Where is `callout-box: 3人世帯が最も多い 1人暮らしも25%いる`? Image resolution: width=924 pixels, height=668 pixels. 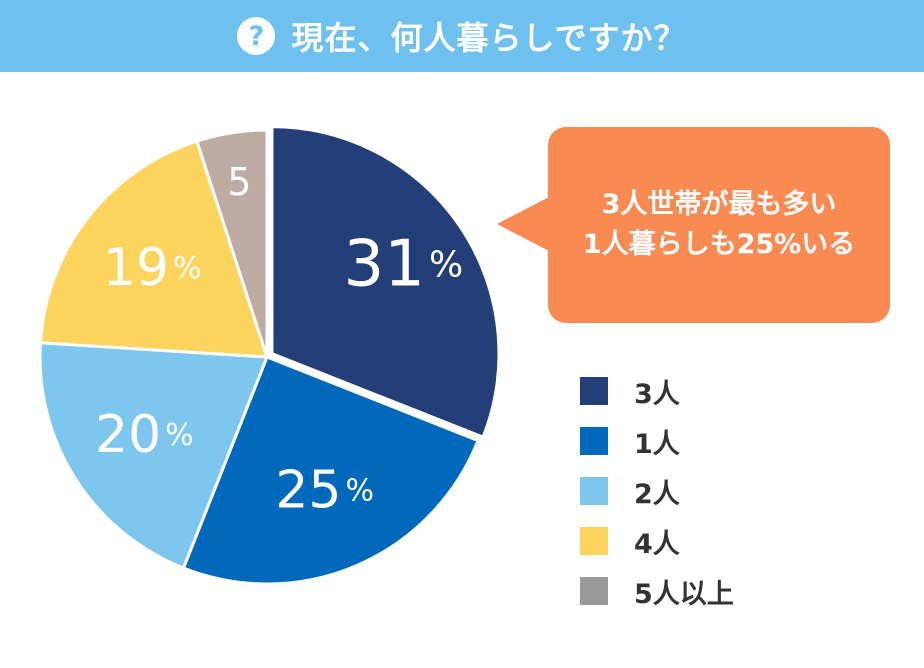
callout-box: 3人世帯が最も多い 1人暮らしも25%いる is located at coordinates (719, 225).